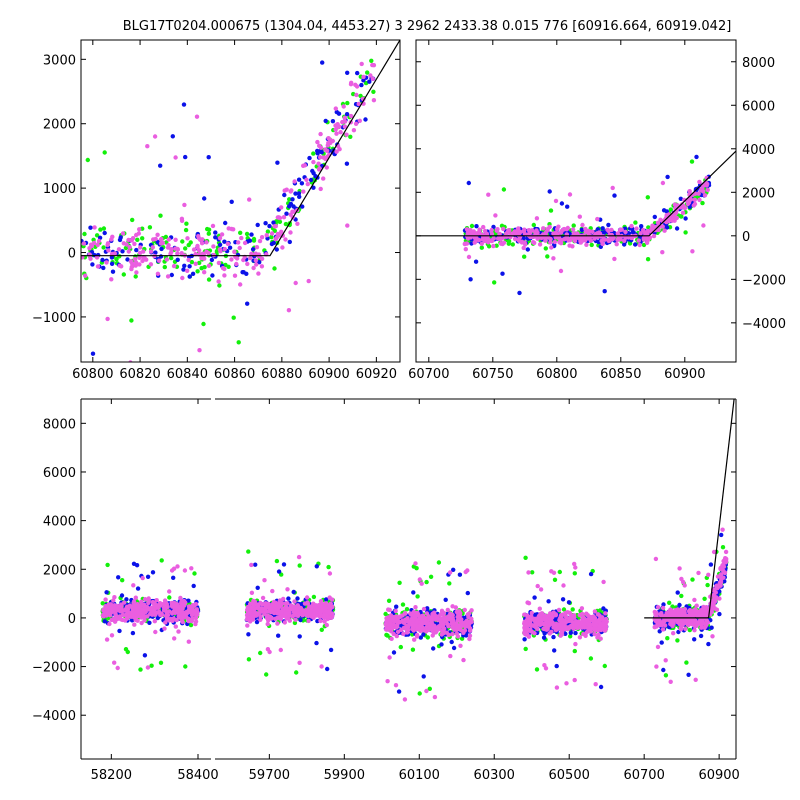  What do you see at coordinates (576, 223) in the screenshot?
I see `scatter-points` at bounding box center [576, 223].